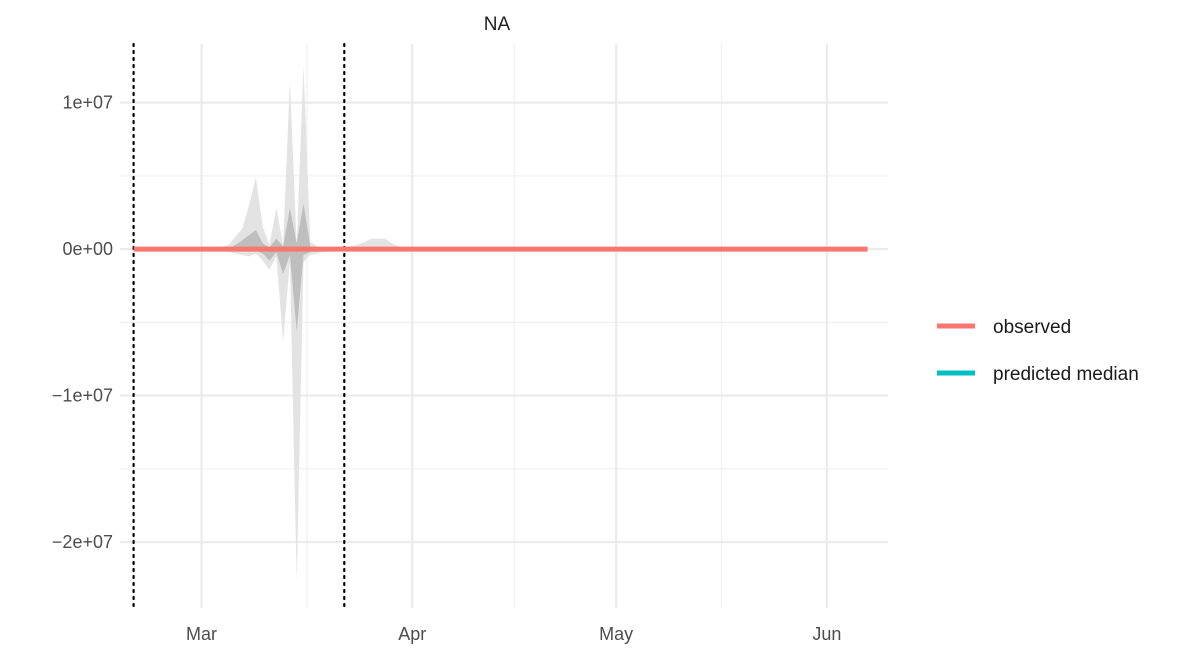 This screenshot has width=1185, height=650. I want to click on y-axis: 1e+07 0e+00 −1e+07 −2e+07, so click(82, 322).